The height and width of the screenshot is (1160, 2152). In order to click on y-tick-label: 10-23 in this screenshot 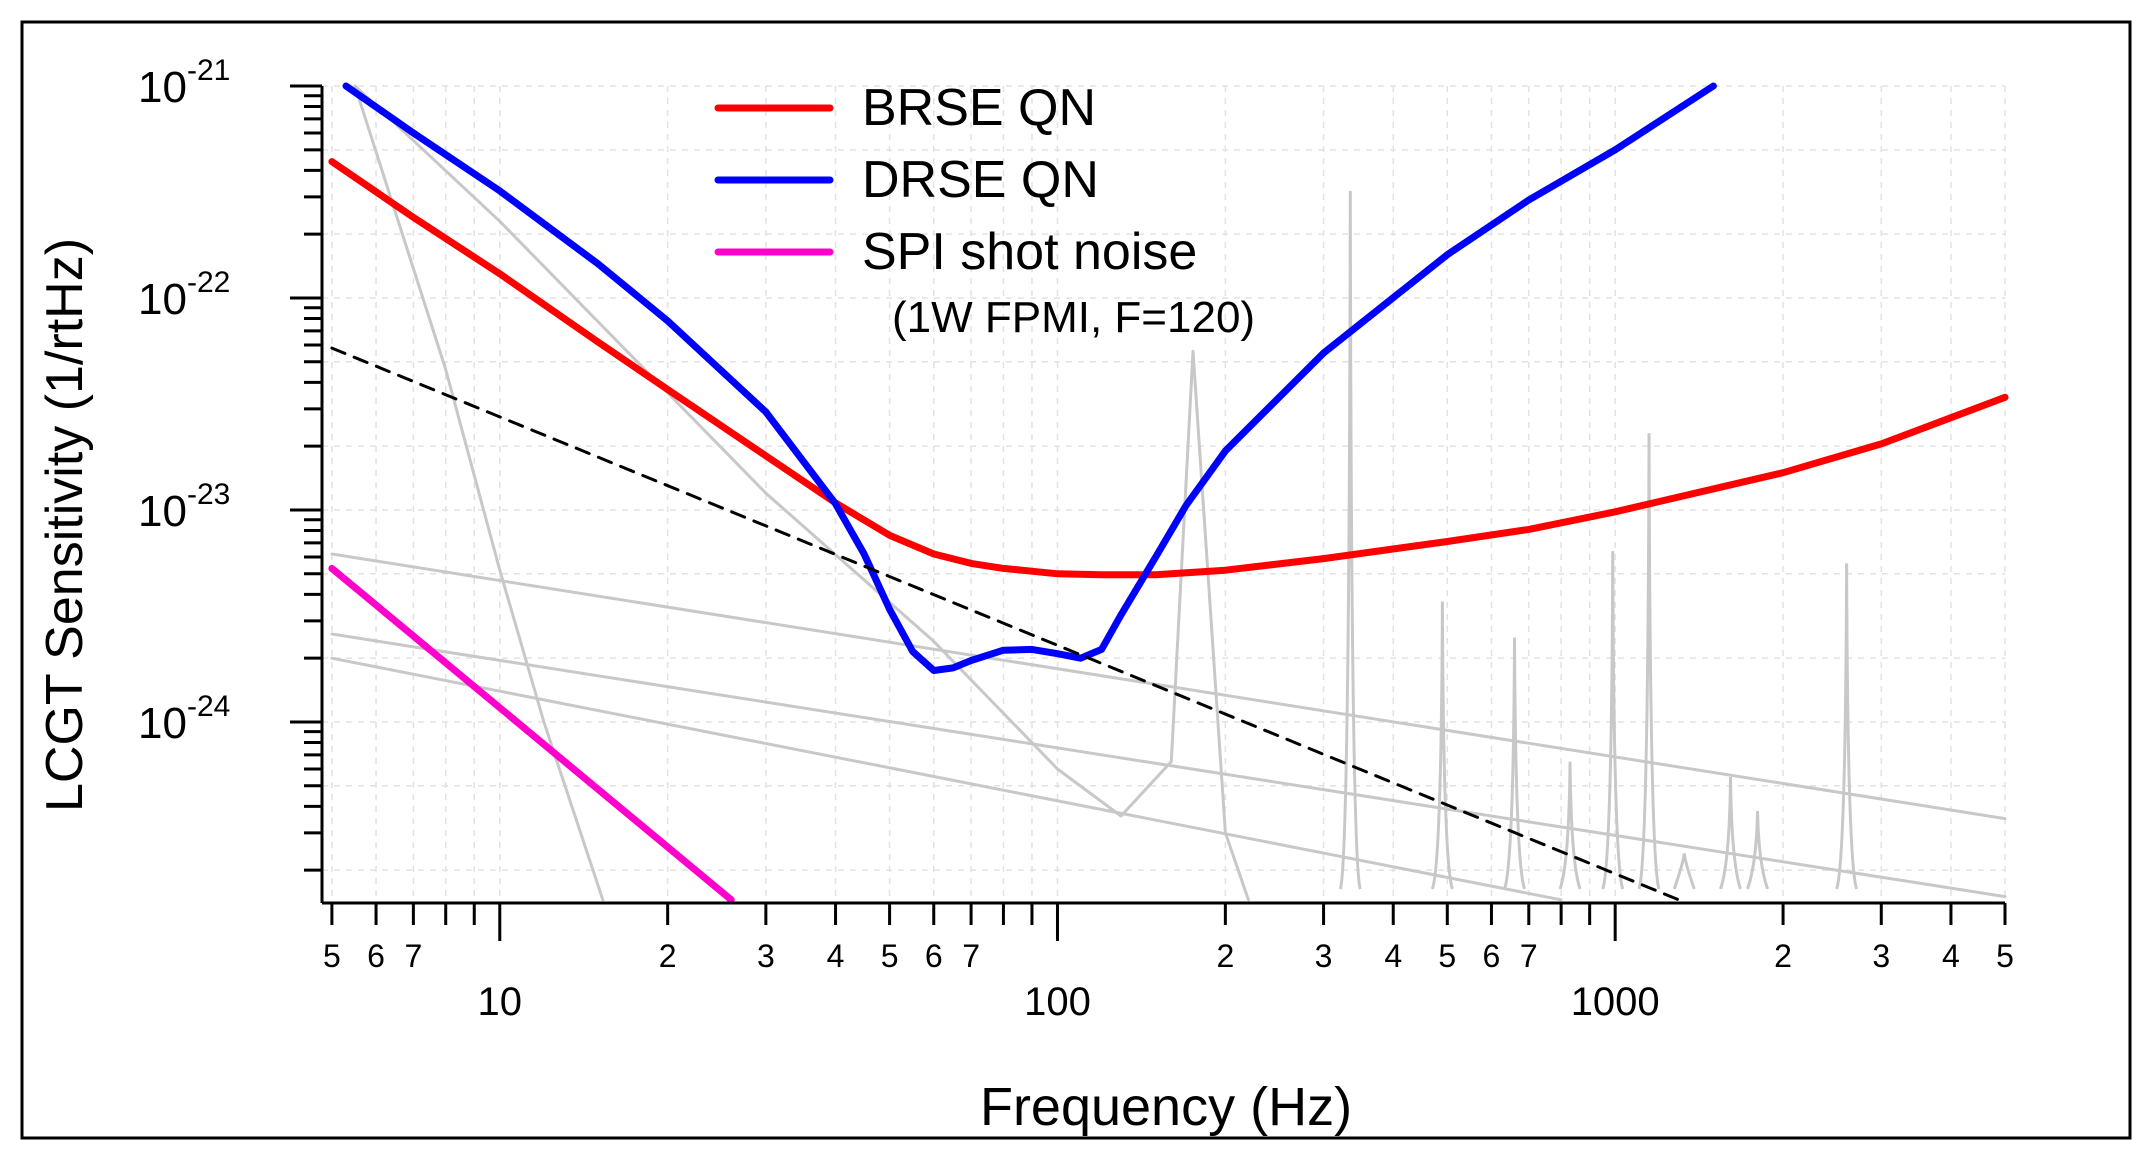, I will do `click(184, 507)`.